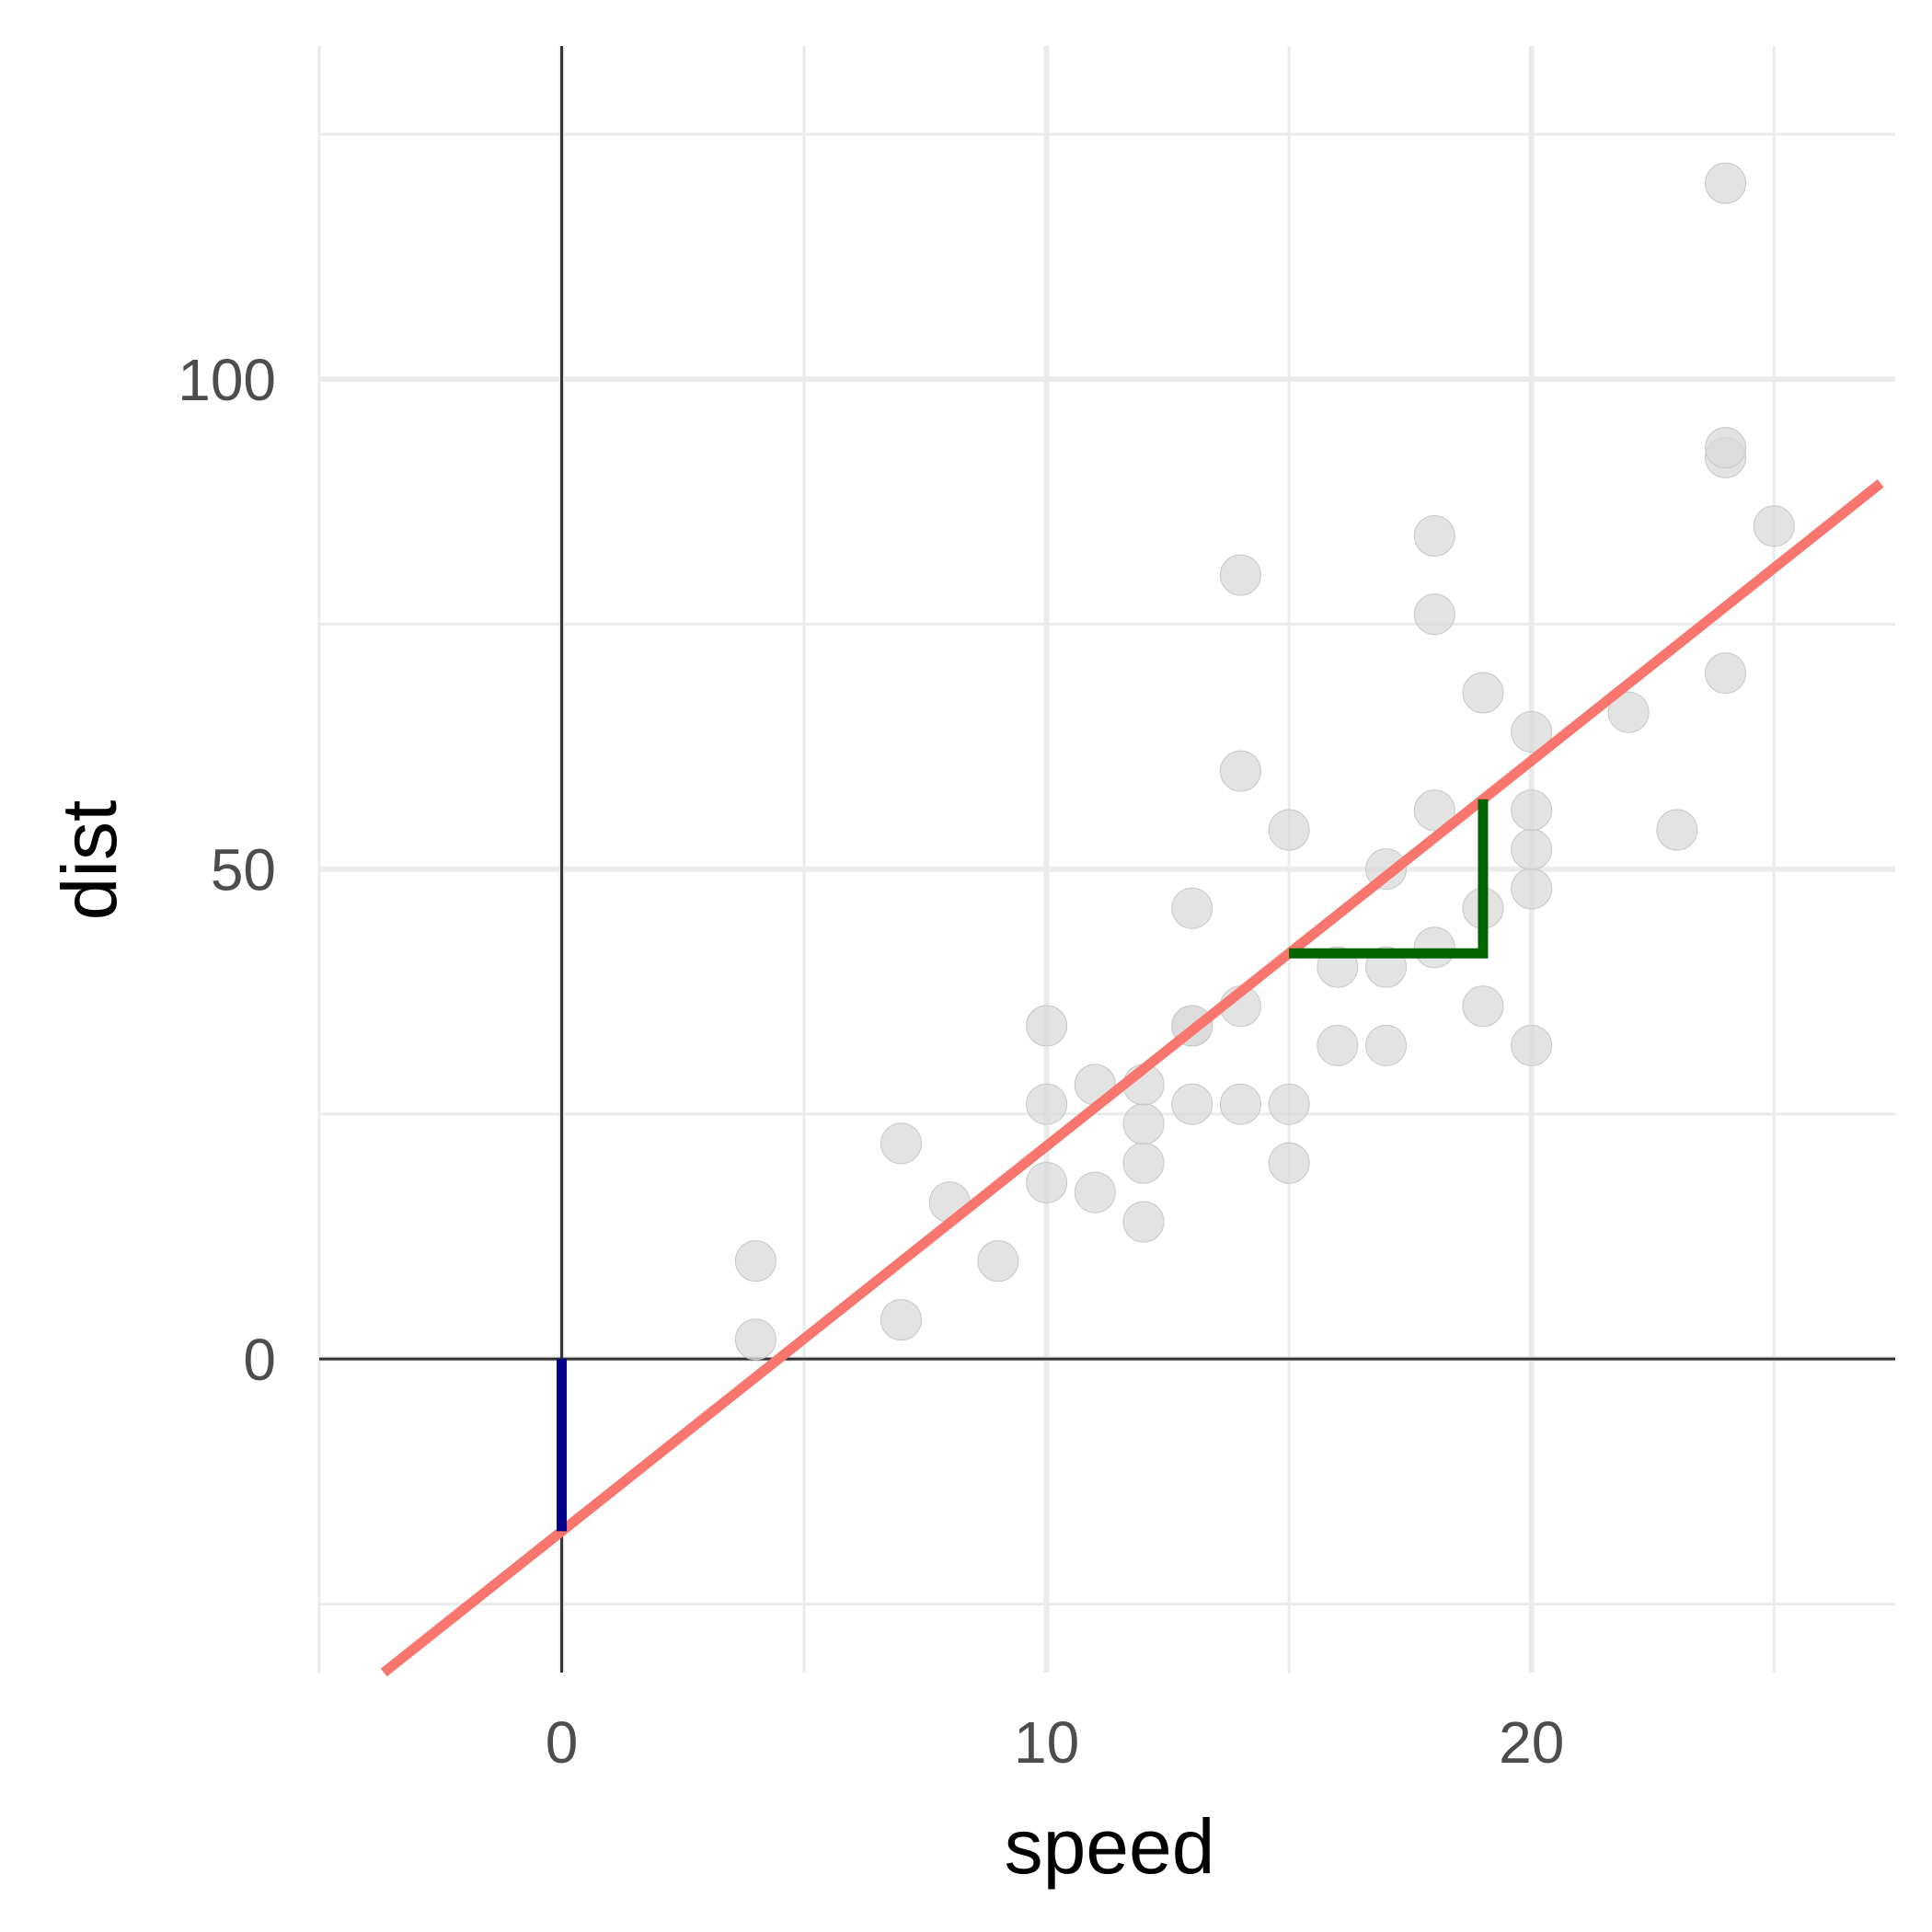 This screenshot has height=1932, width=1932. What do you see at coordinates (1110, 1846) in the screenshot?
I see `x-axis-title: speed` at bounding box center [1110, 1846].